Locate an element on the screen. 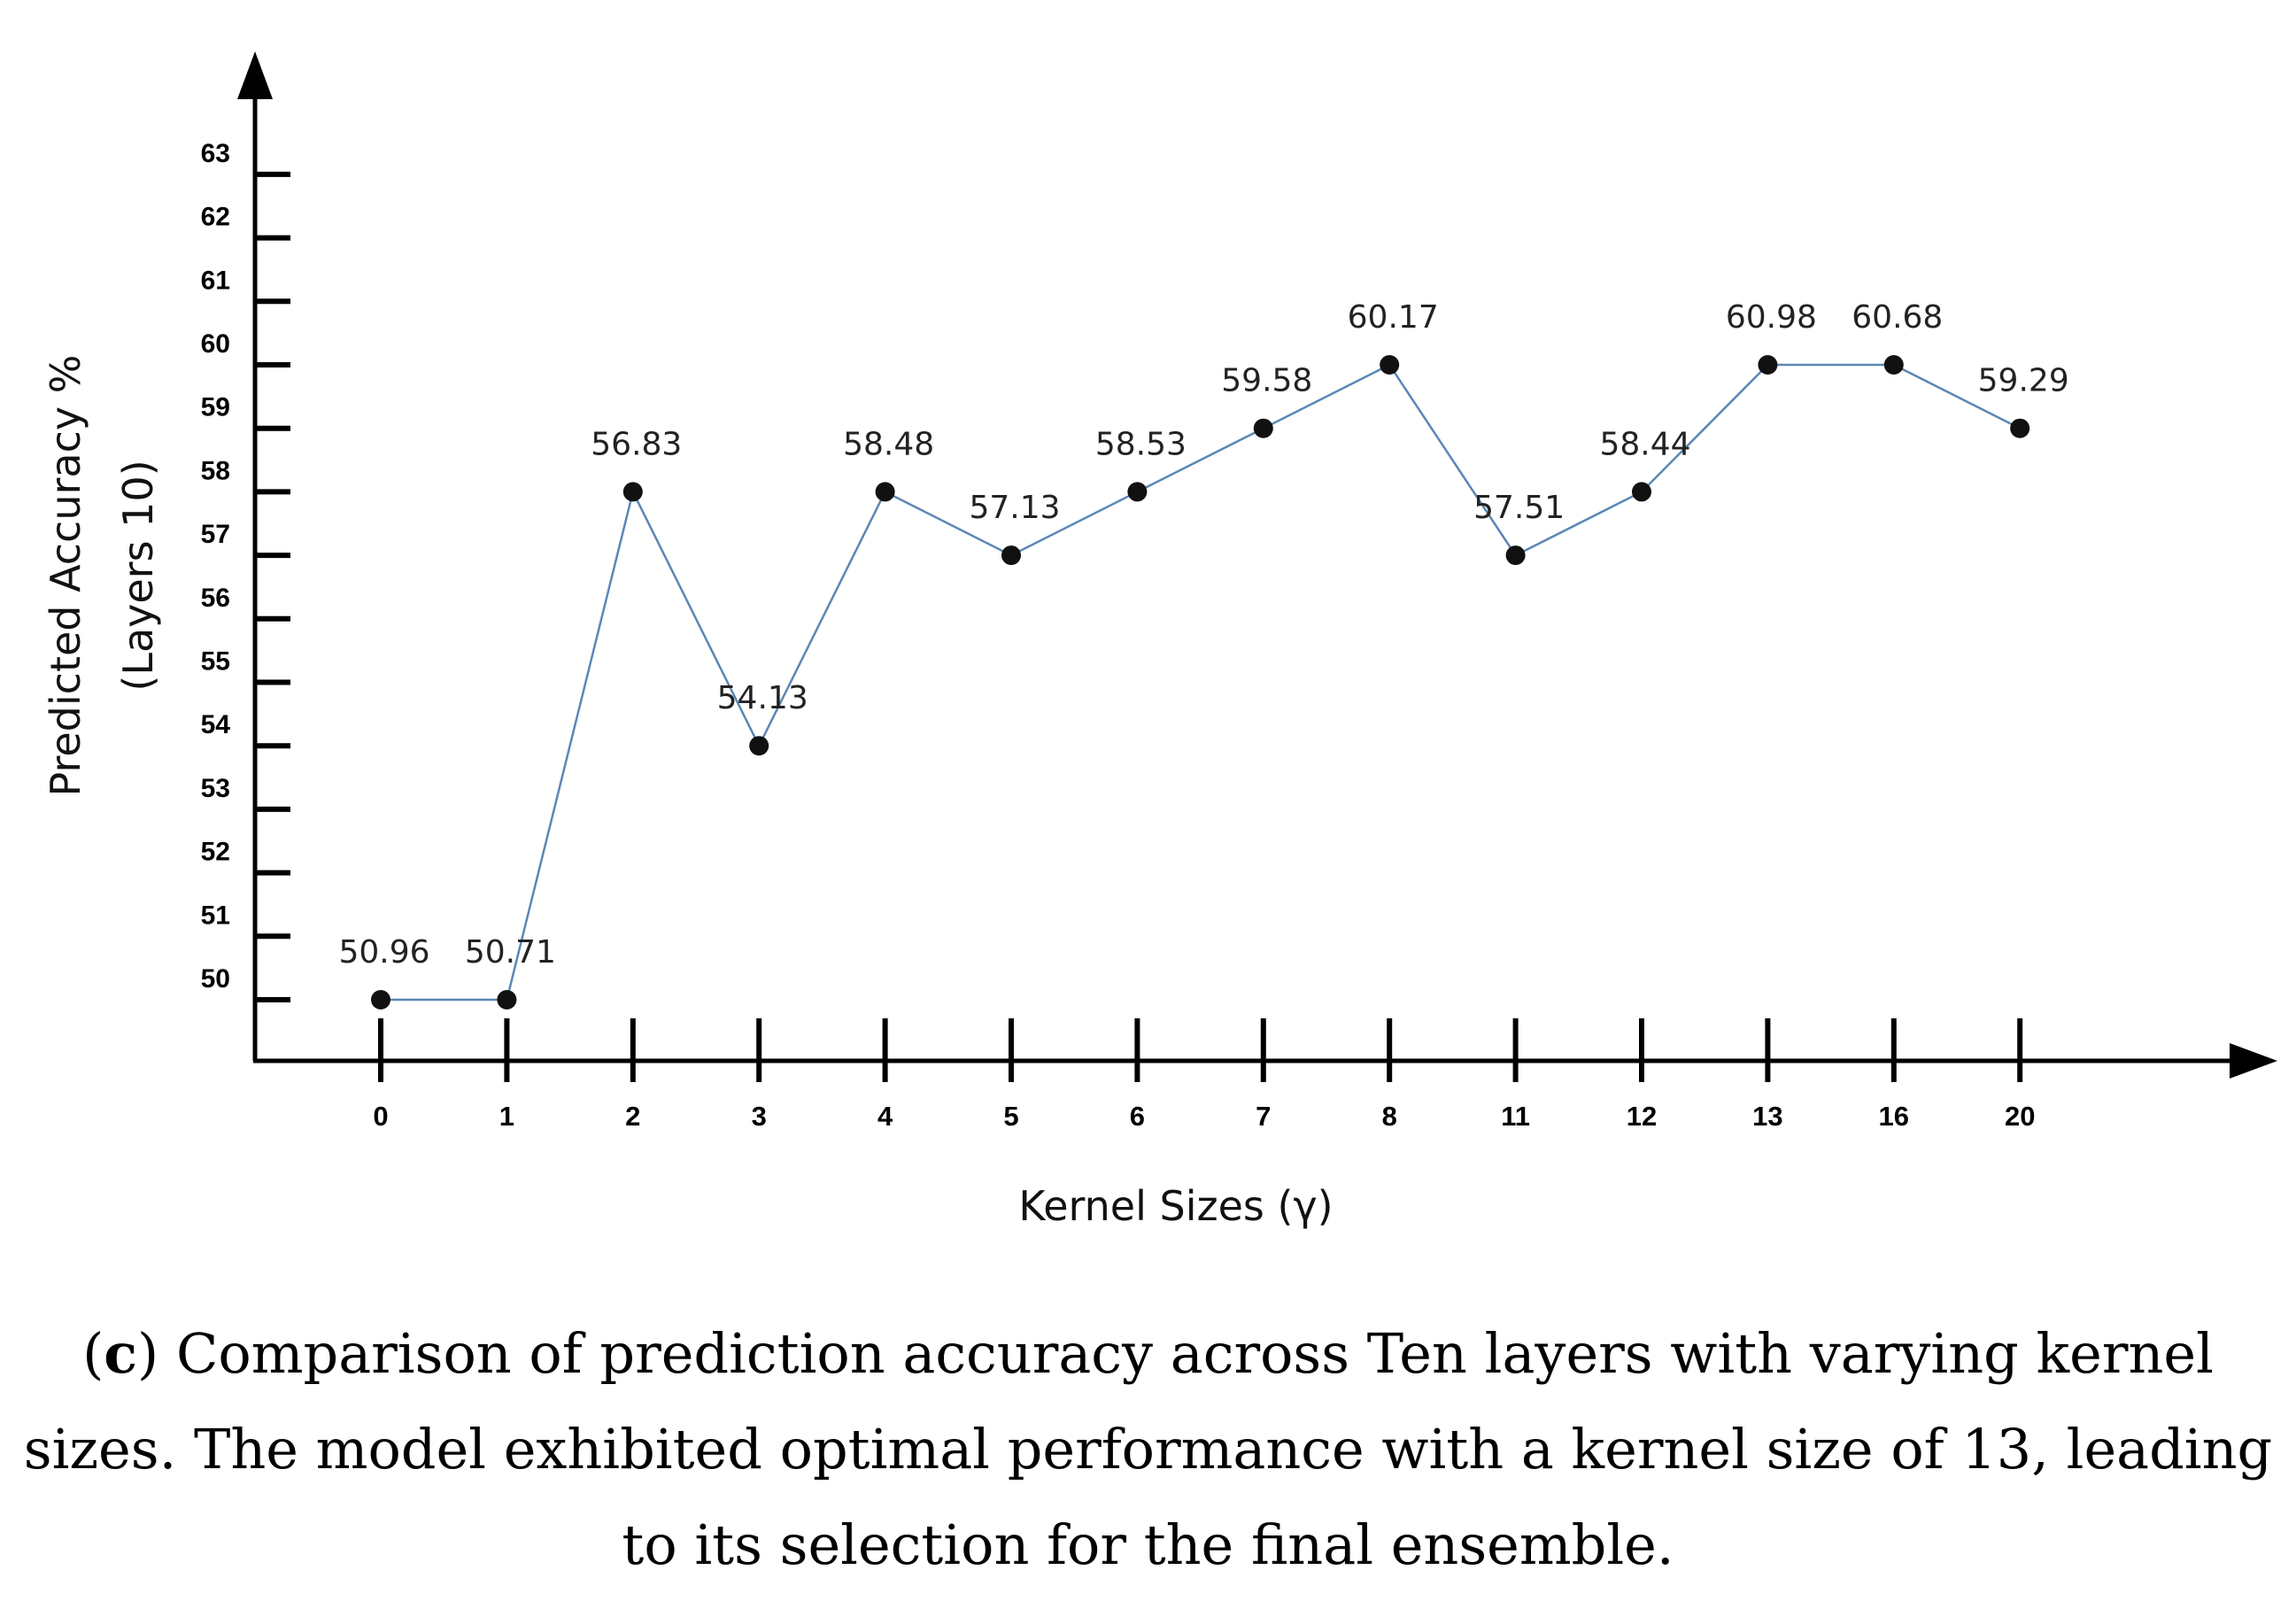  x-tick-label: 6 is located at coordinates (1137, 1116).